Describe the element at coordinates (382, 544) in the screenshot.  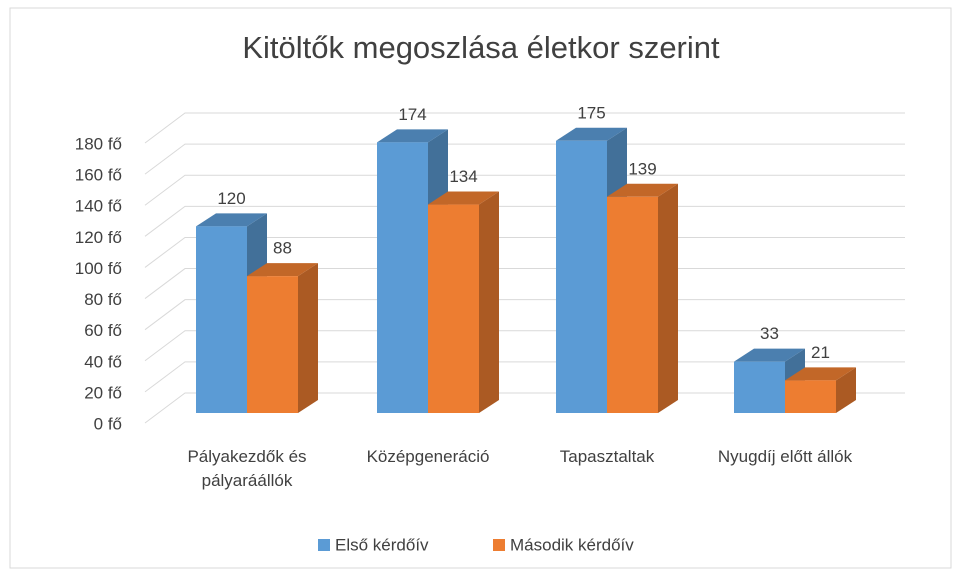
I see `legend-label: Első kérdőív` at that location.